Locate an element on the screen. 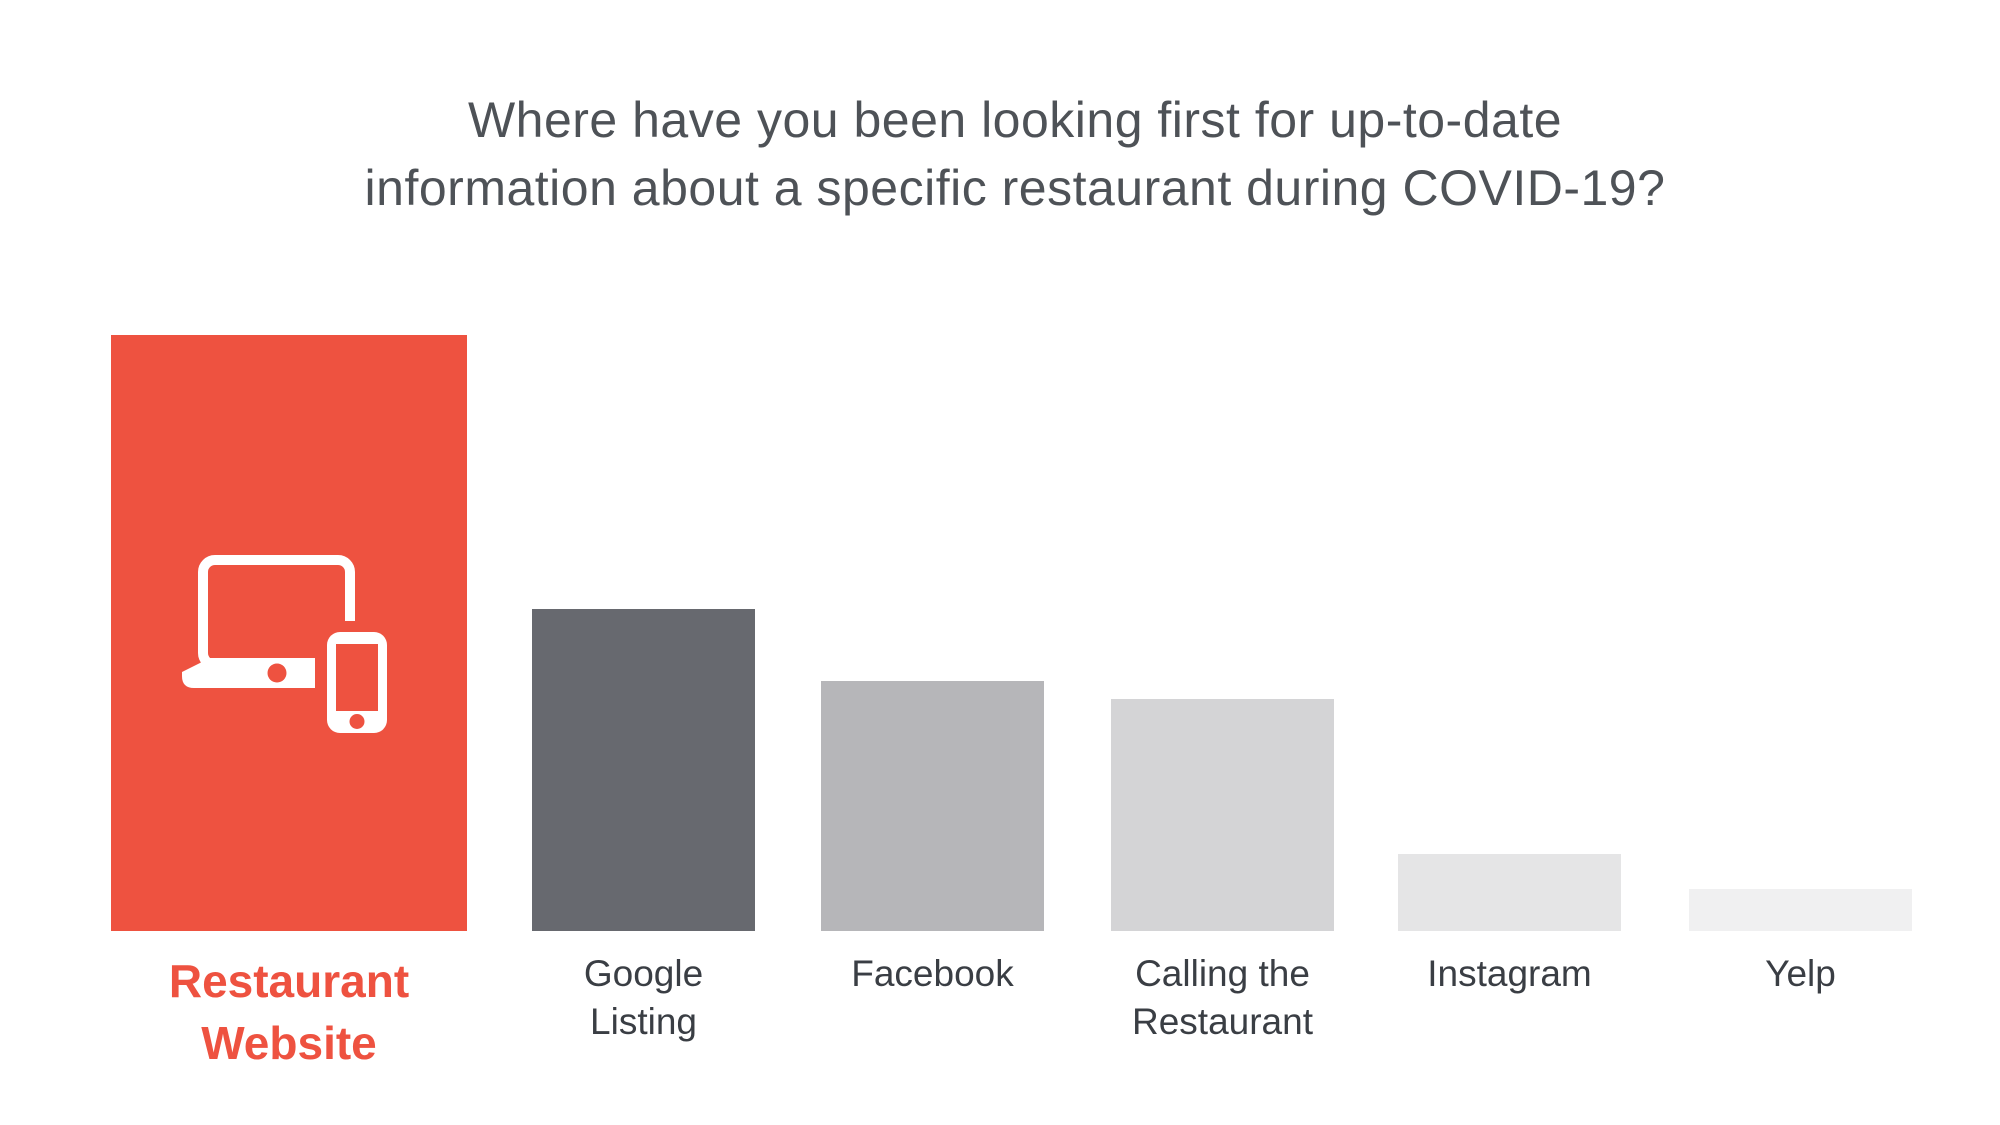 This screenshot has height=1125, width=2000. bar-label-line: Google is located at coordinates (643, 973).